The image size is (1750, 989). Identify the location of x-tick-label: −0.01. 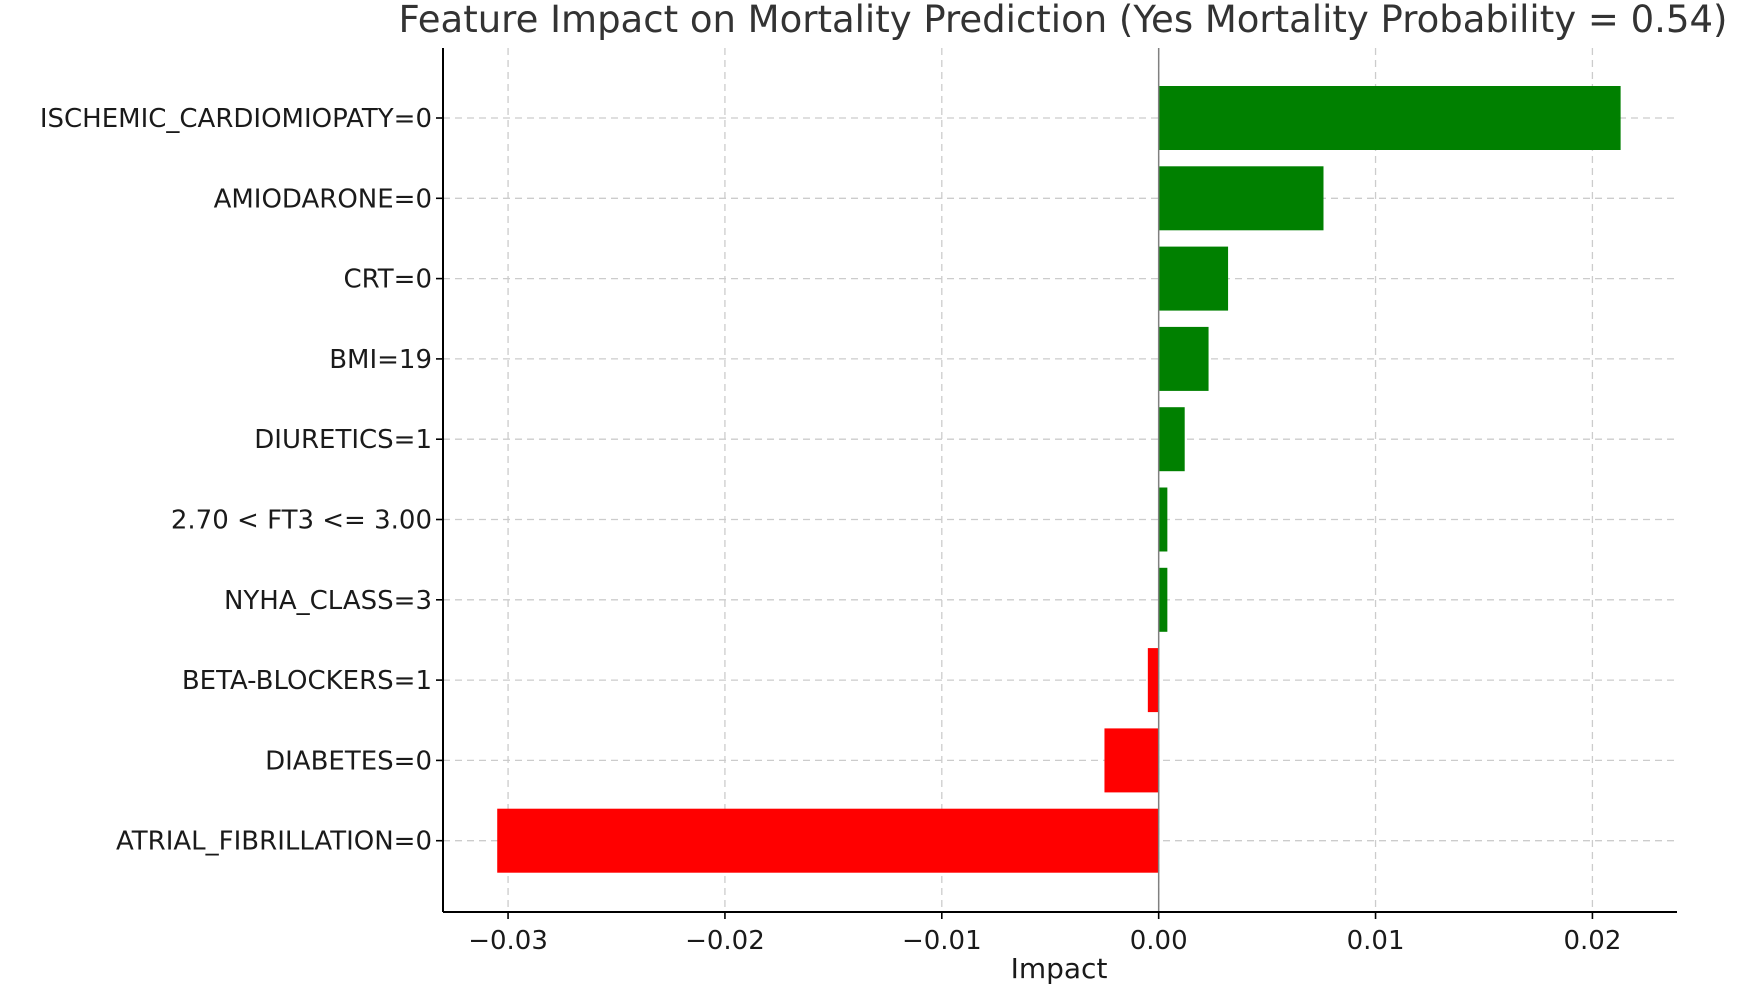
(942, 941).